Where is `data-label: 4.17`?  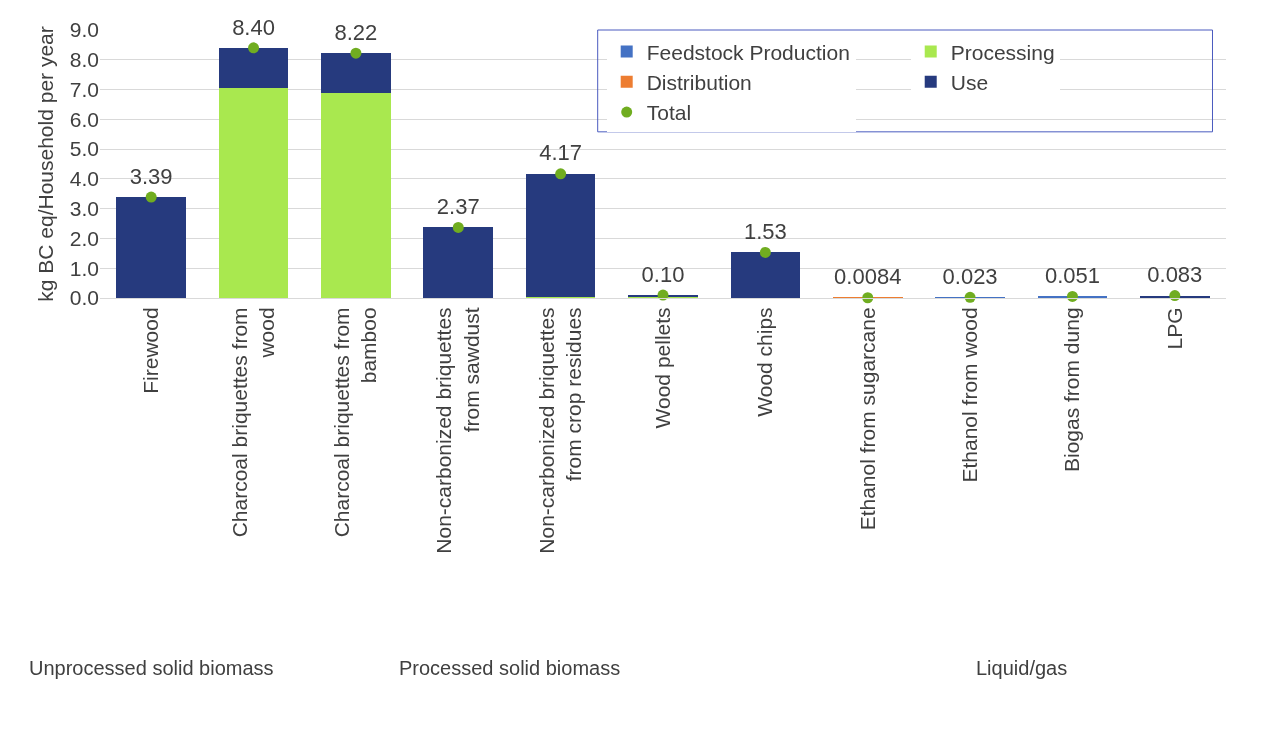 data-label: 4.17 is located at coordinates (561, 153).